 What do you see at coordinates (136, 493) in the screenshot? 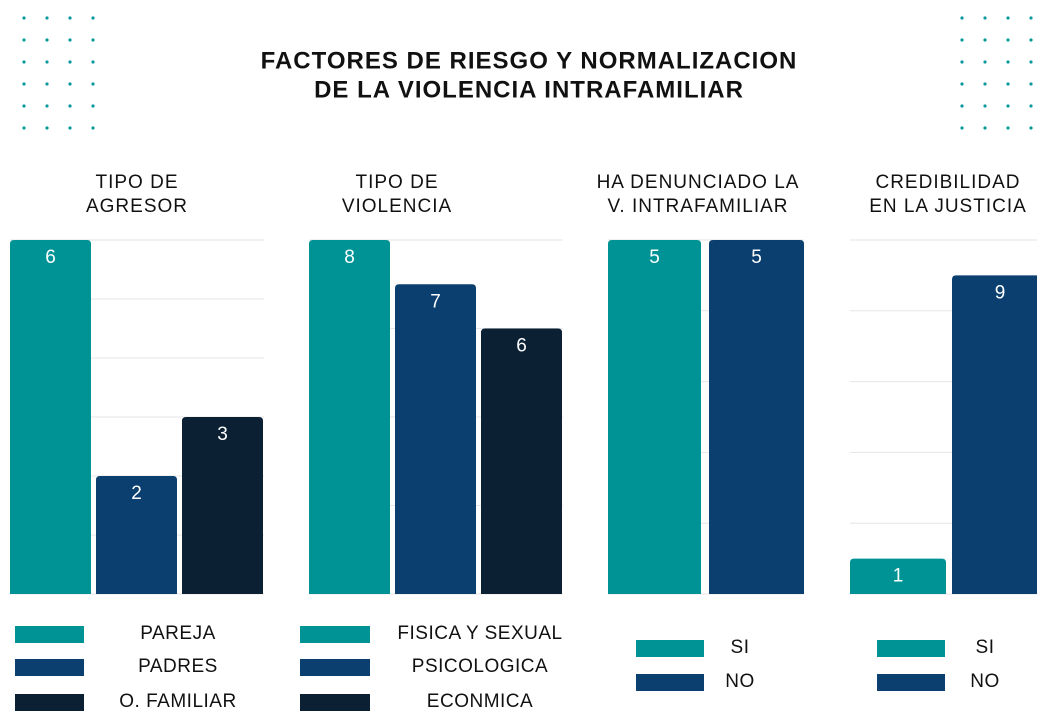
I see `value-label: 2` at bounding box center [136, 493].